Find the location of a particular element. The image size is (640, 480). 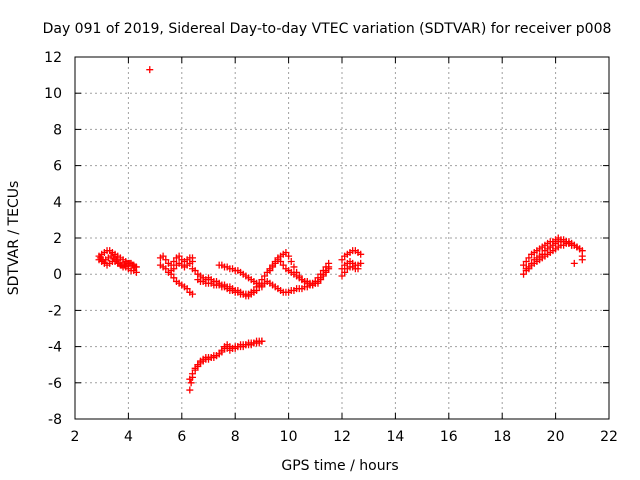

y-tick-label: -4 is located at coordinates (55, 348).